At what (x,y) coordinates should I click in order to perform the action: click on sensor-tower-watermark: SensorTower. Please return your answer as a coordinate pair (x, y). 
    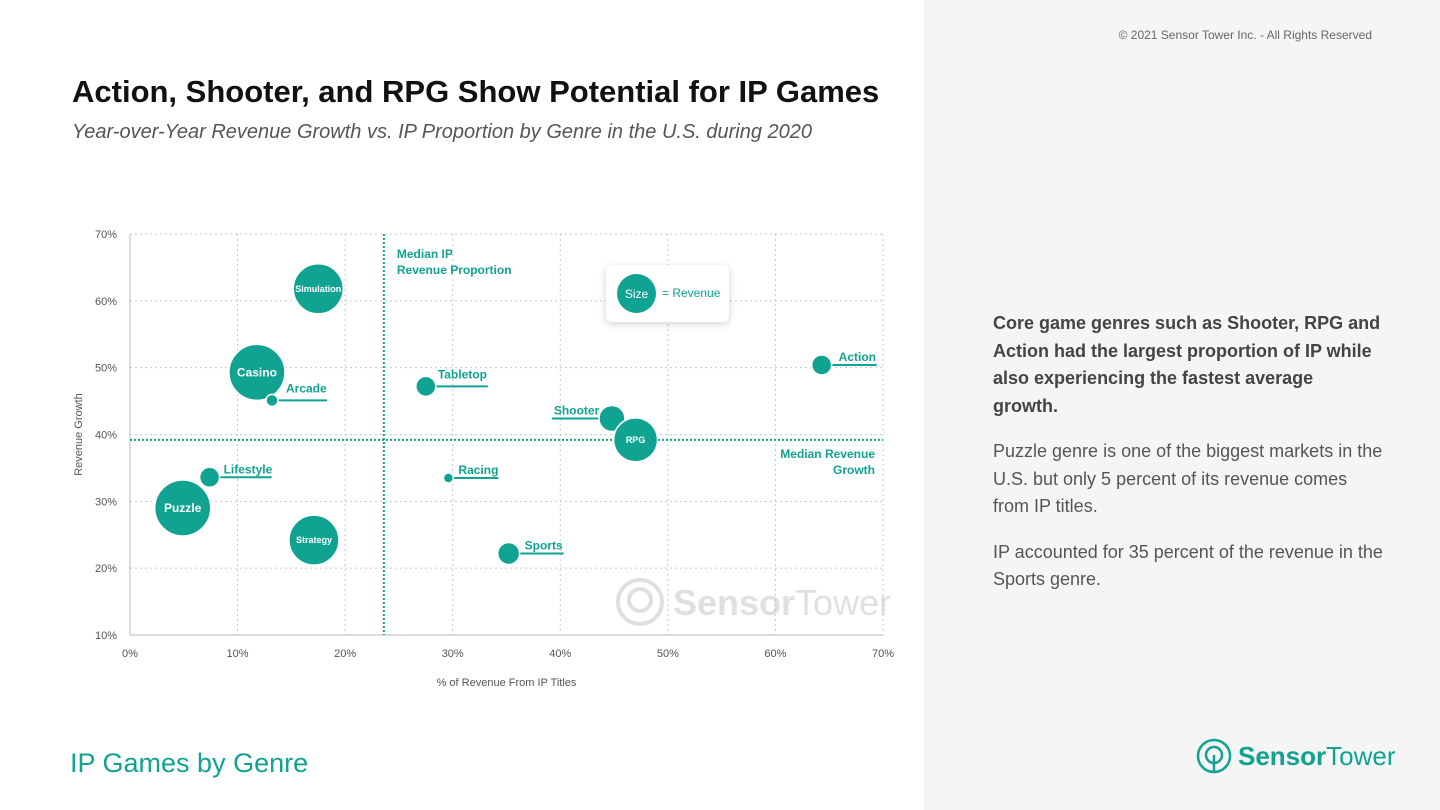
    Looking at the image, I should click on (753, 602).